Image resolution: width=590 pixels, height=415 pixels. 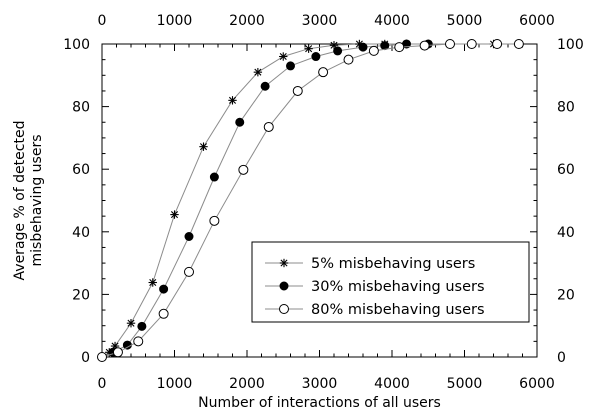 What do you see at coordinates (319, 403) in the screenshot?
I see `x-axis-title: Number of interactions of all users` at bounding box center [319, 403].